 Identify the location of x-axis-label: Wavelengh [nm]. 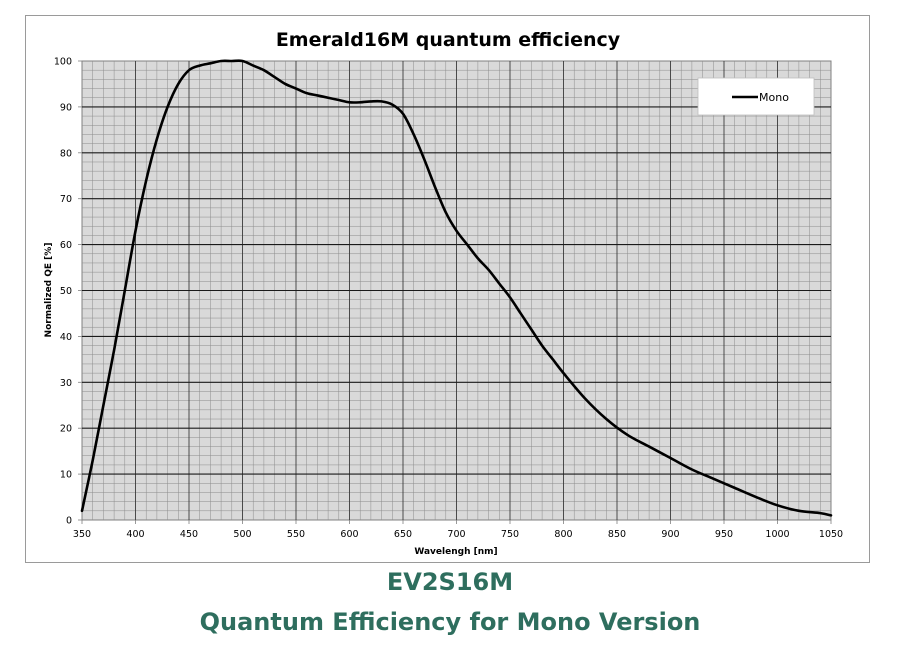
(455, 552).